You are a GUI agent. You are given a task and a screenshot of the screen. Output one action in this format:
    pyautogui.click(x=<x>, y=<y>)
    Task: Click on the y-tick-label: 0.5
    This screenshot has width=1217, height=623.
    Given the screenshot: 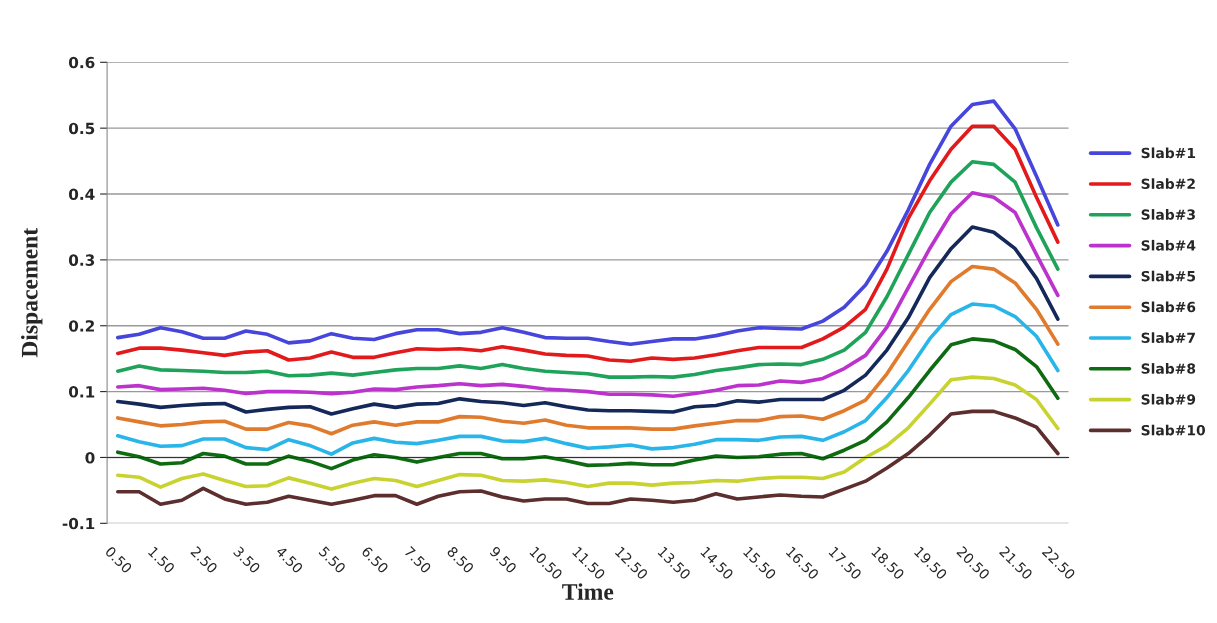 What is the action you would take?
    pyautogui.click(x=81, y=128)
    